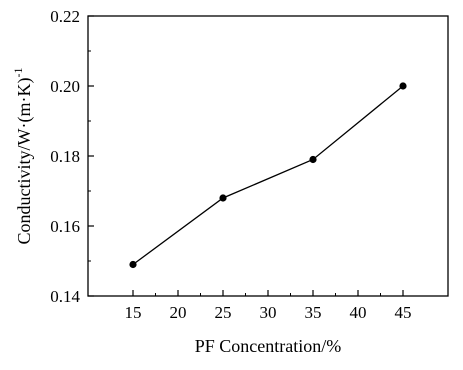 Image resolution: width=463 pixels, height=370 pixels. I want to click on y-axis-title-main: Conductivity/W·(m·K), so click(24, 161).